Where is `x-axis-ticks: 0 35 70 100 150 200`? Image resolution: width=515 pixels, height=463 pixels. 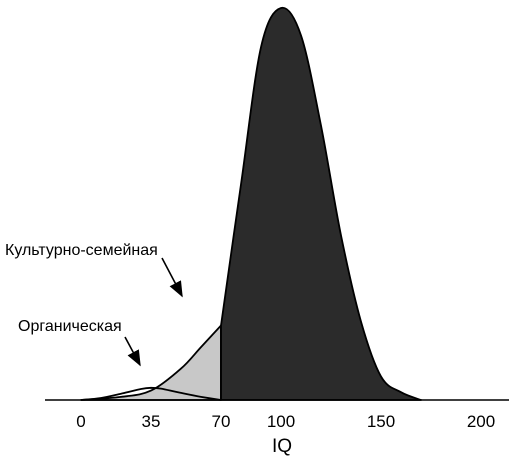 x-axis-ticks: 0 35 70 100 150 200 is located at coordinates (285, 421).